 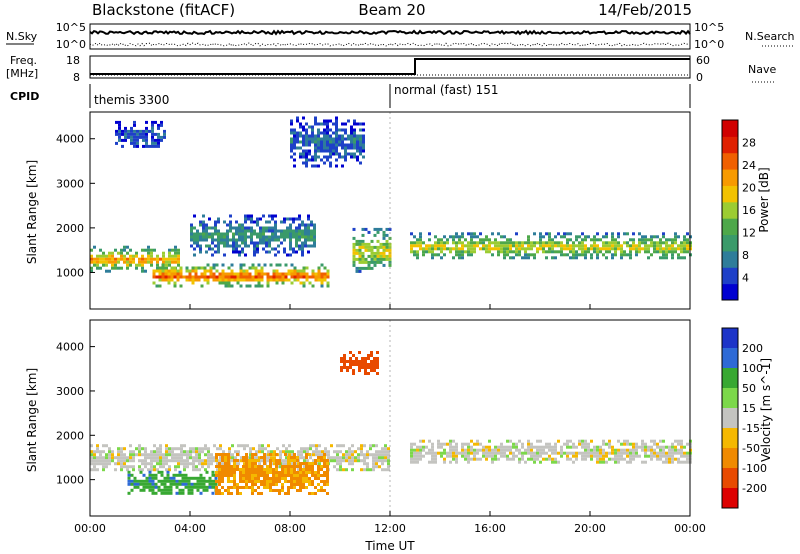 What do you see at coordinates (730, 338) in the screenshot?
I see `velocity-colorbar-swatch` at bounding box center [730, 338].